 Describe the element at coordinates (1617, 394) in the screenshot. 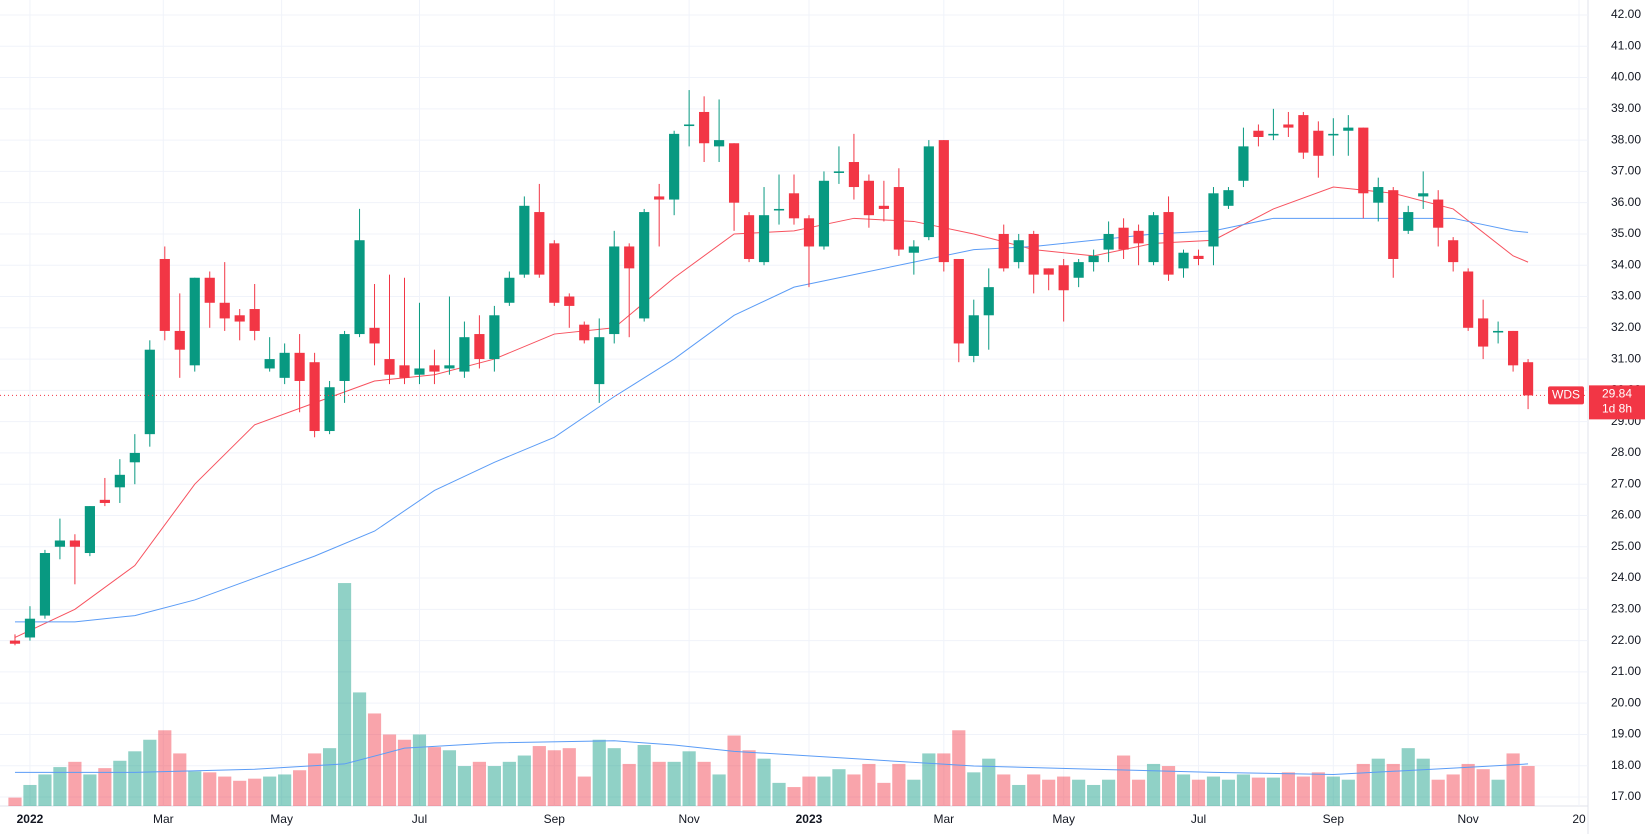

I see `price-label: 29.84` at that location.